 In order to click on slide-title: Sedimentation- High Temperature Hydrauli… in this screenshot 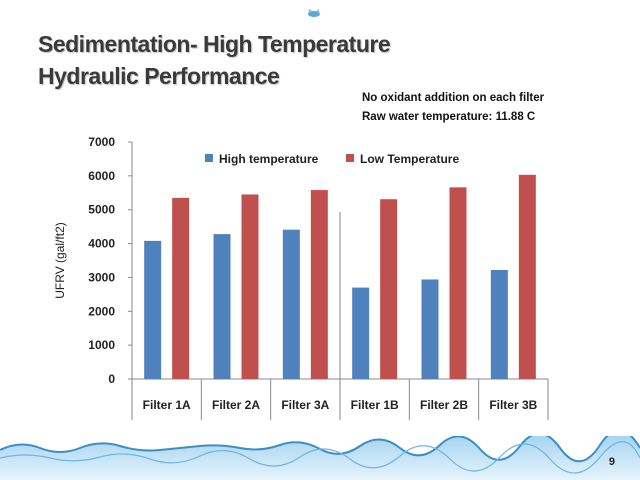, I will do `click(214, 60)`.